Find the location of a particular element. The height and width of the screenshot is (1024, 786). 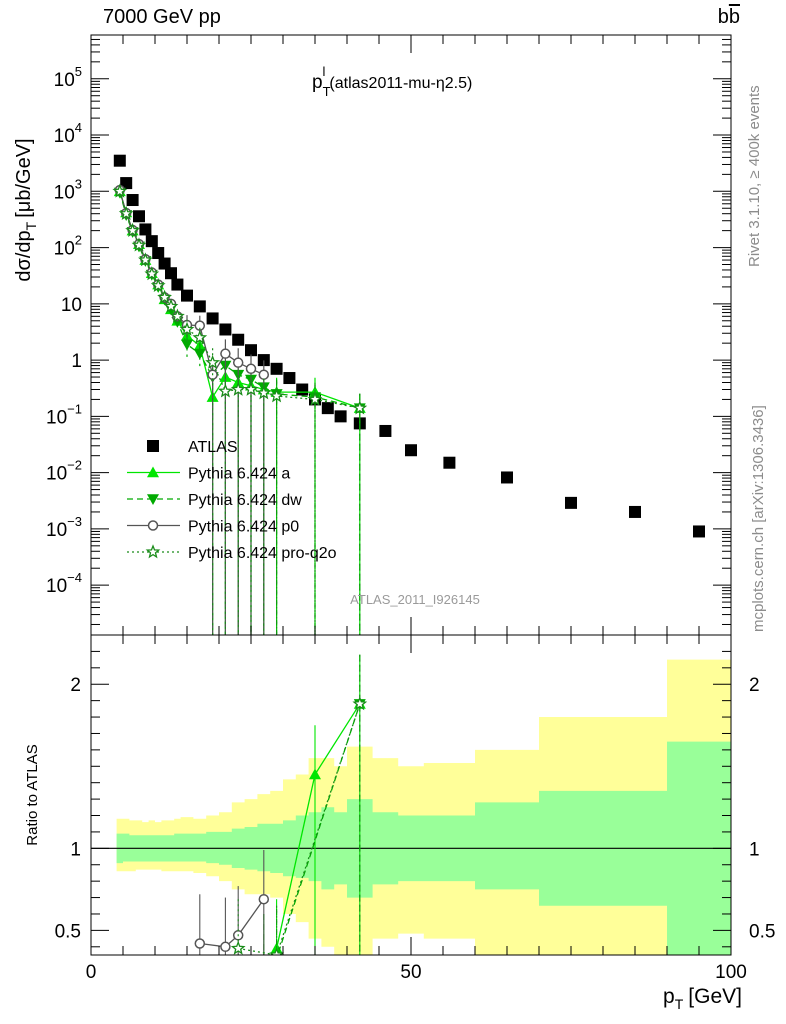

final-state-label: bb is located at coordinates (728, 17).